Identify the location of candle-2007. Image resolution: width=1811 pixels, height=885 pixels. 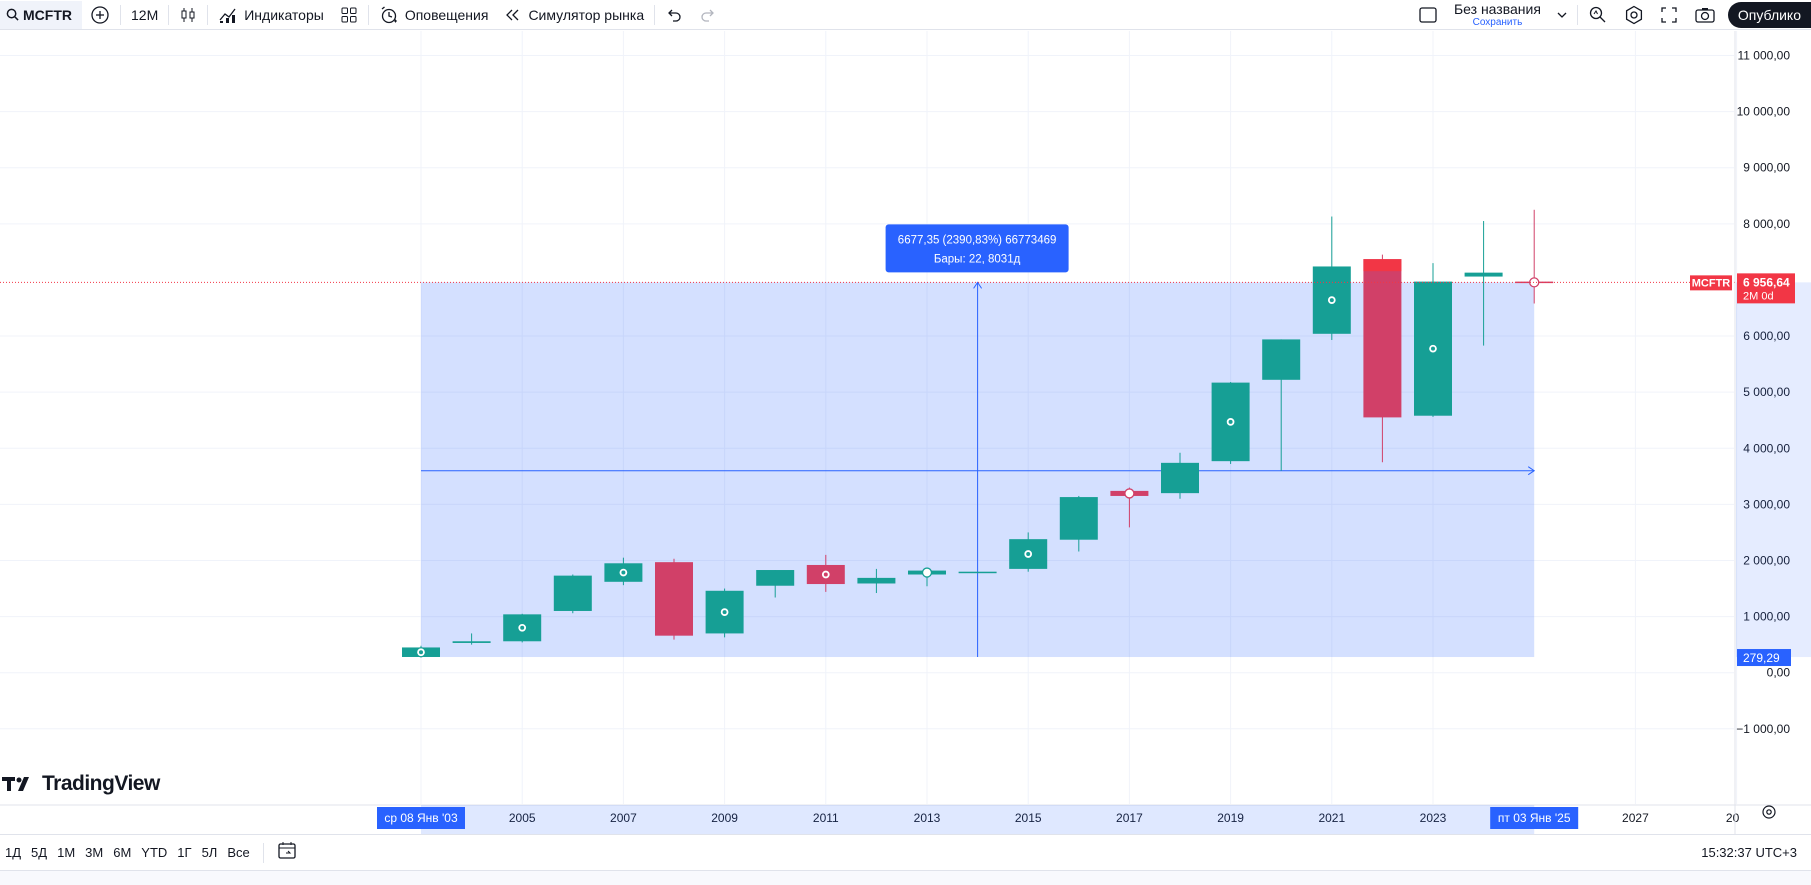
(623, 571).